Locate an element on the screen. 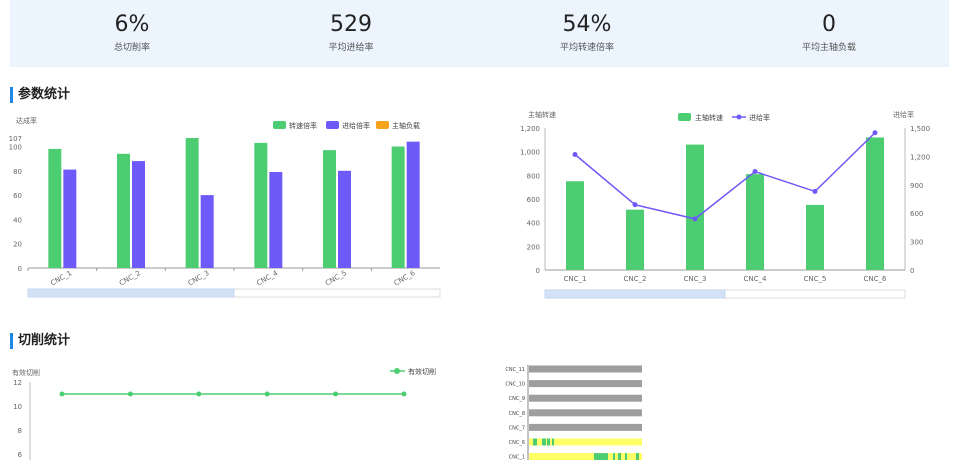 The width and height of the screenshot is (960, 460). kpi-label: 总切削率 is located at coordinates (131, 48).